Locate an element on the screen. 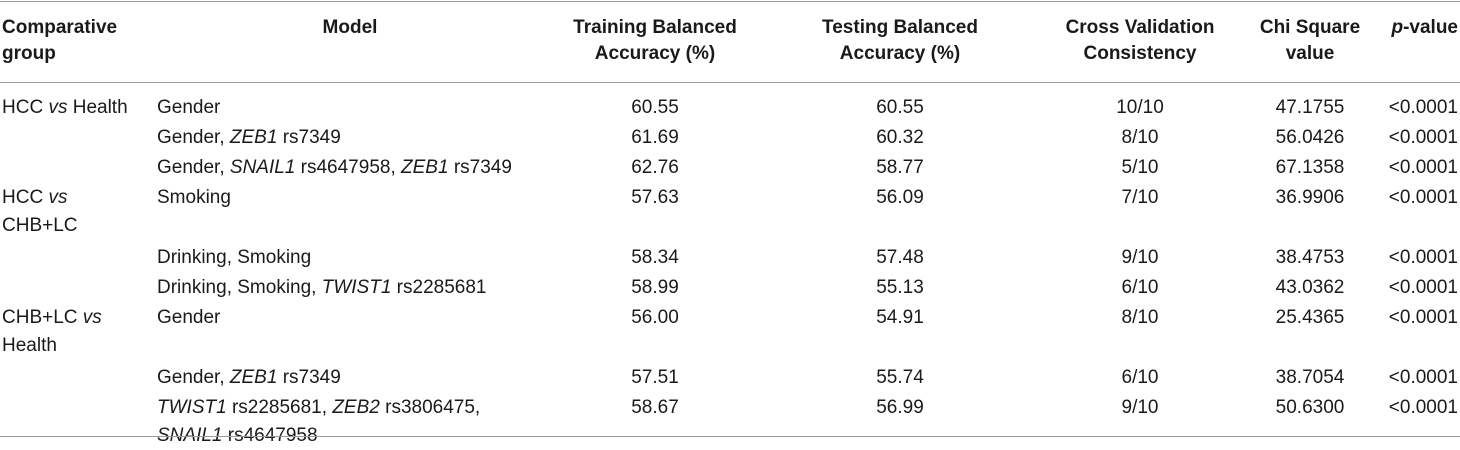 The width and height of the screenshot is (1460, 450). chi-square-cell: 25.4365 is located at coordinates (1310, 317).